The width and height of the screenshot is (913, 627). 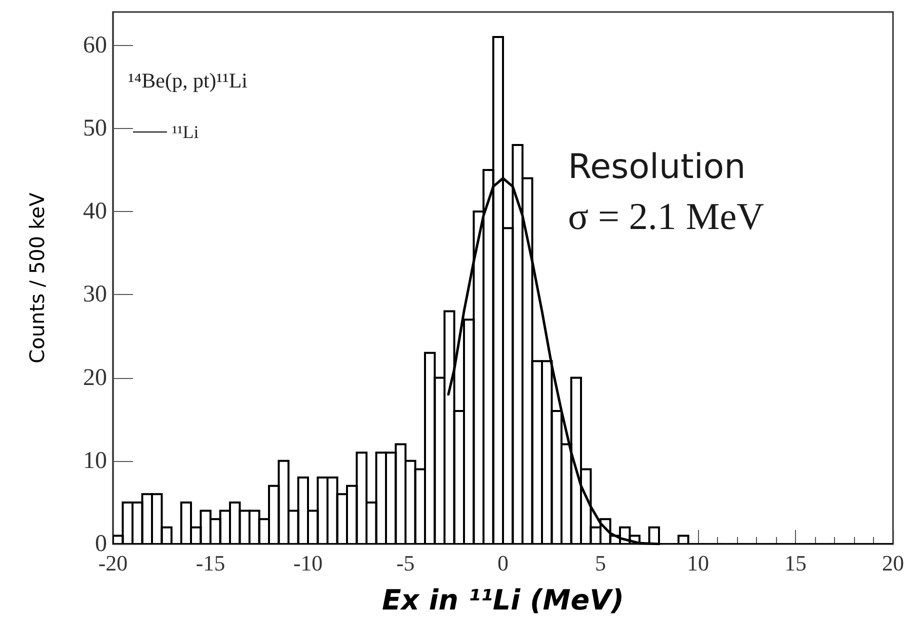 I want to click on y-tick-label: 60, so click(x=95, y=45).